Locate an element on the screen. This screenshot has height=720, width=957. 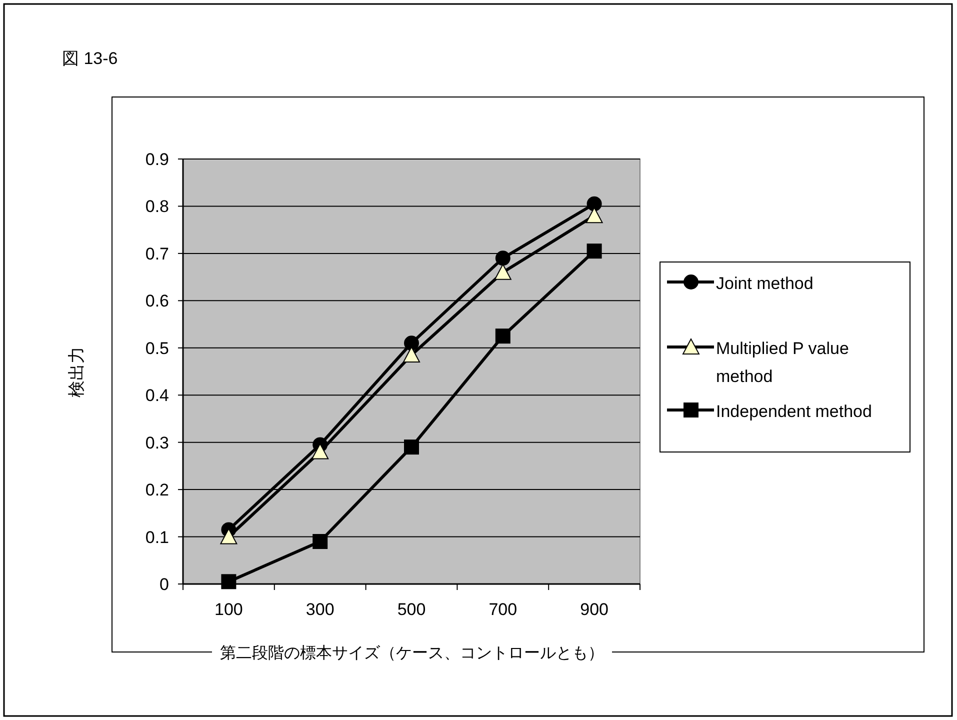
y-axis-title: 検出力 is located at coordinates (76, 372).